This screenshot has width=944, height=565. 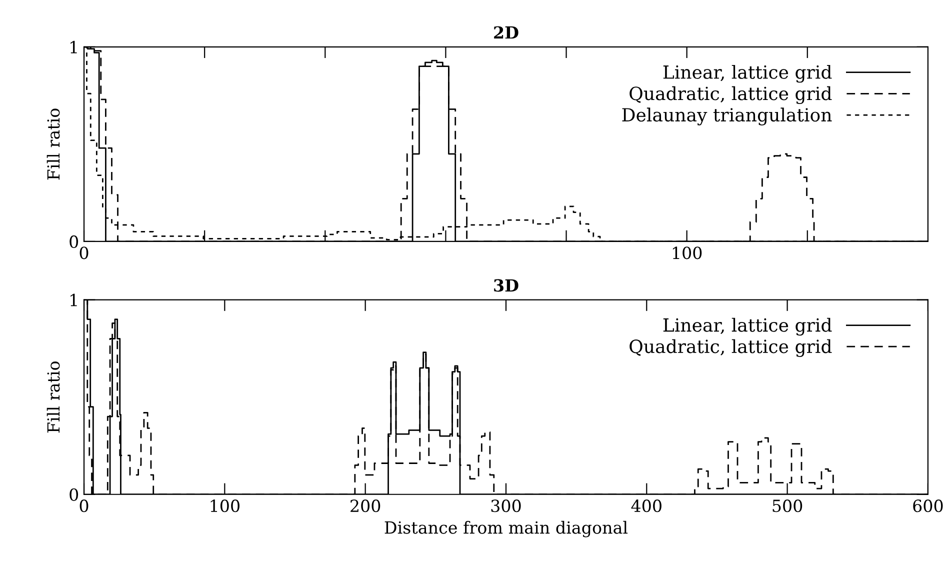 What do you see at coordinates (928, 506) in the screenshot?
I see `x-tick-label: 600` at bounding box center [928, 506].